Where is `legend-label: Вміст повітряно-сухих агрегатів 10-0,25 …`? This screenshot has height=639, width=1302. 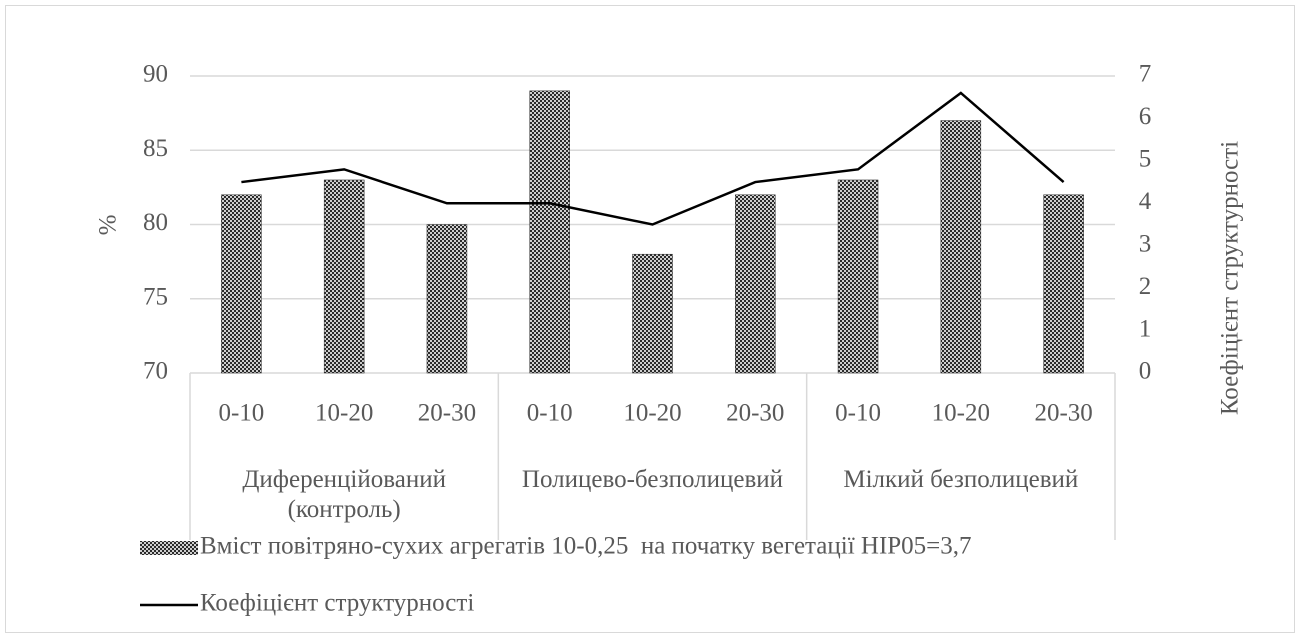 legend-label: Вміст повітряно-сухих агрегатів 10-0,25 … is located at coordinates (586, 546).